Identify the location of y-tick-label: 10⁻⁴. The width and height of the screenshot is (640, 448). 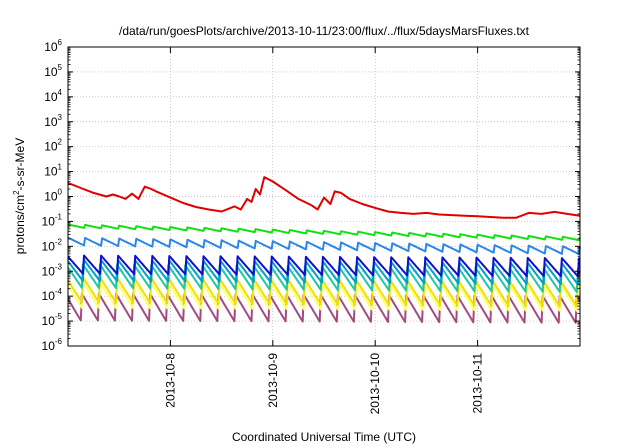
(52, 295).